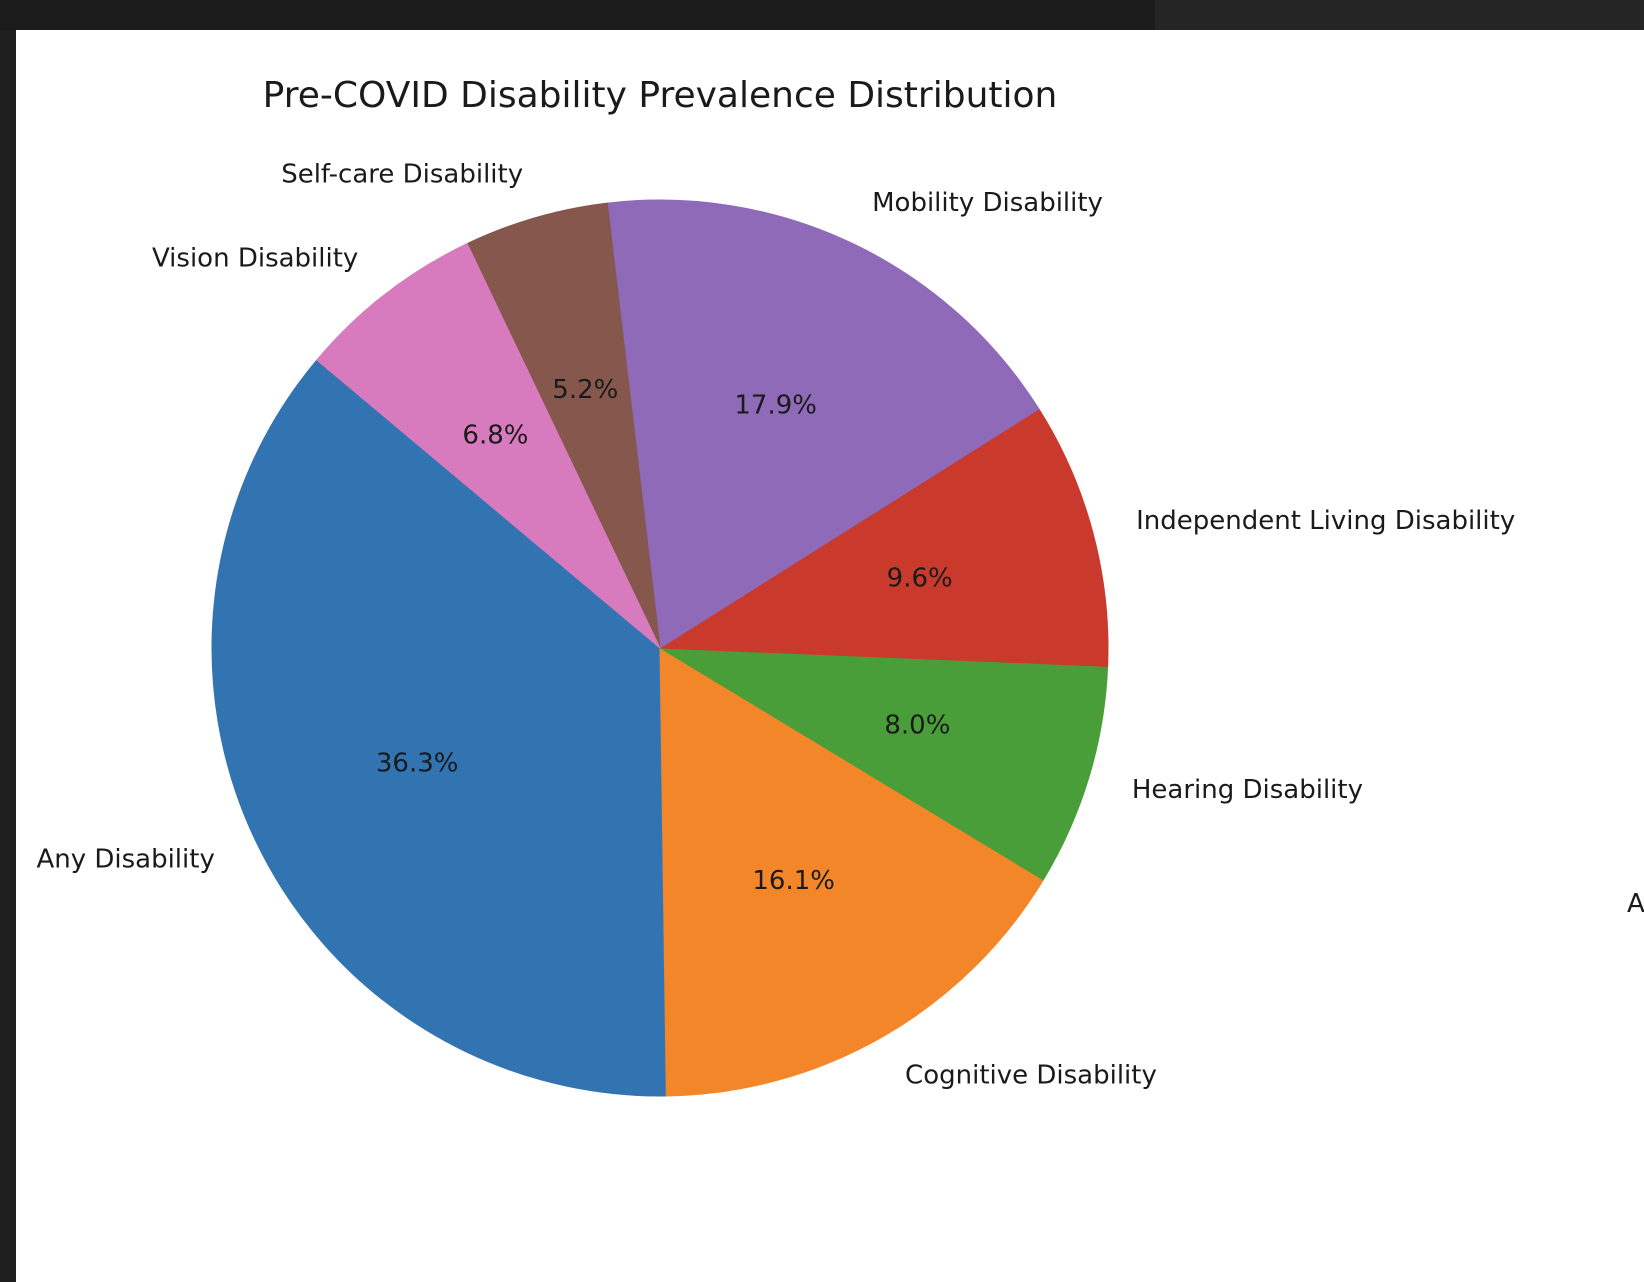  What do you see at coordinates (563, 425) in the screenshot?
I see `pie-slice-self-care-disability` at bounding box center [563, 425].